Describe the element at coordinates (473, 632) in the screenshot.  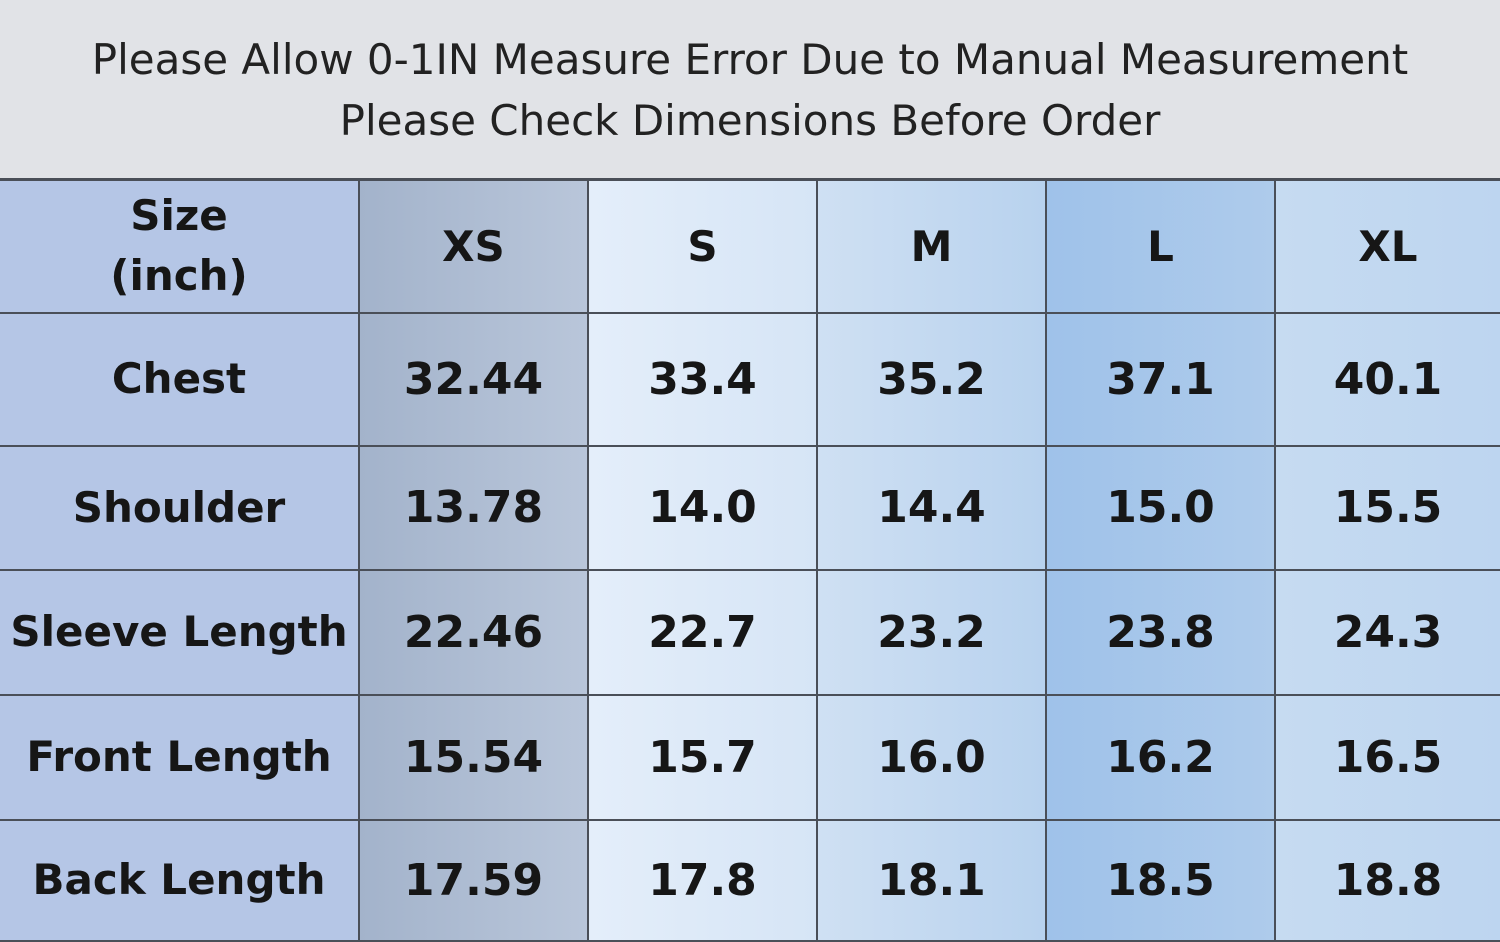
I see `table-cell: 22.46` at that location.